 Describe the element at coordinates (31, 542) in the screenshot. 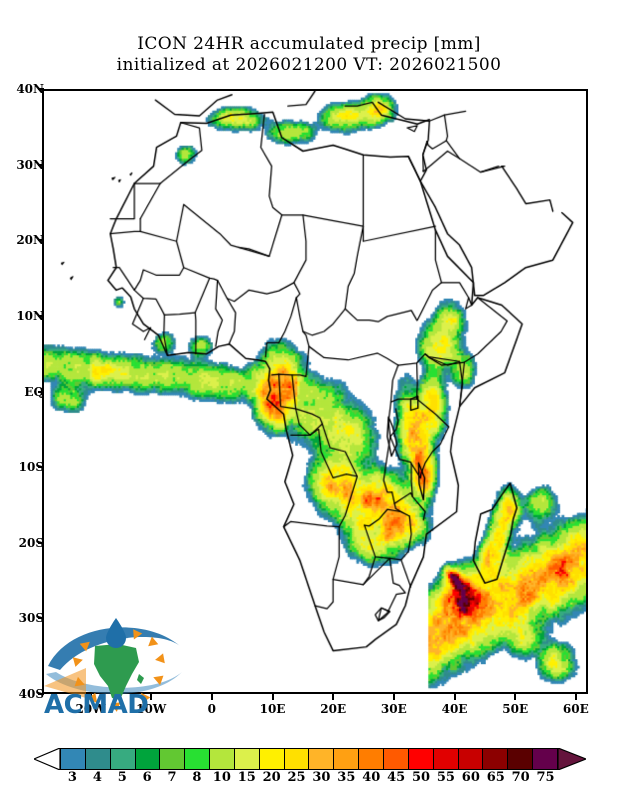

I see `y-axis-tick-label: 20S` at that location.